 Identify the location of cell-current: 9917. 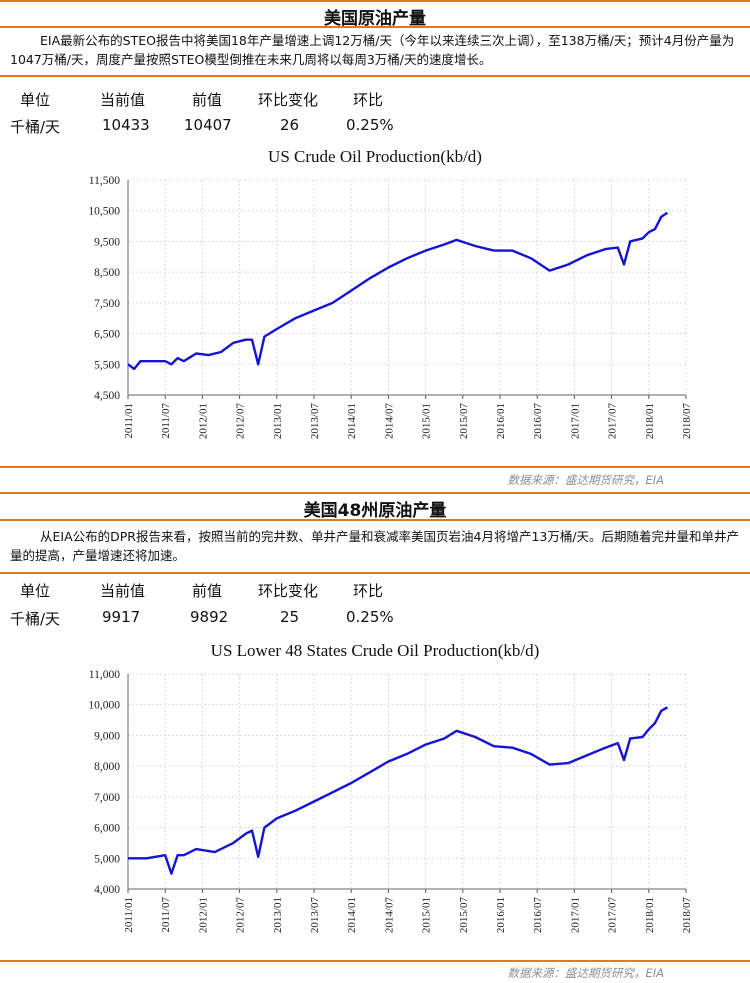
(121, 617).